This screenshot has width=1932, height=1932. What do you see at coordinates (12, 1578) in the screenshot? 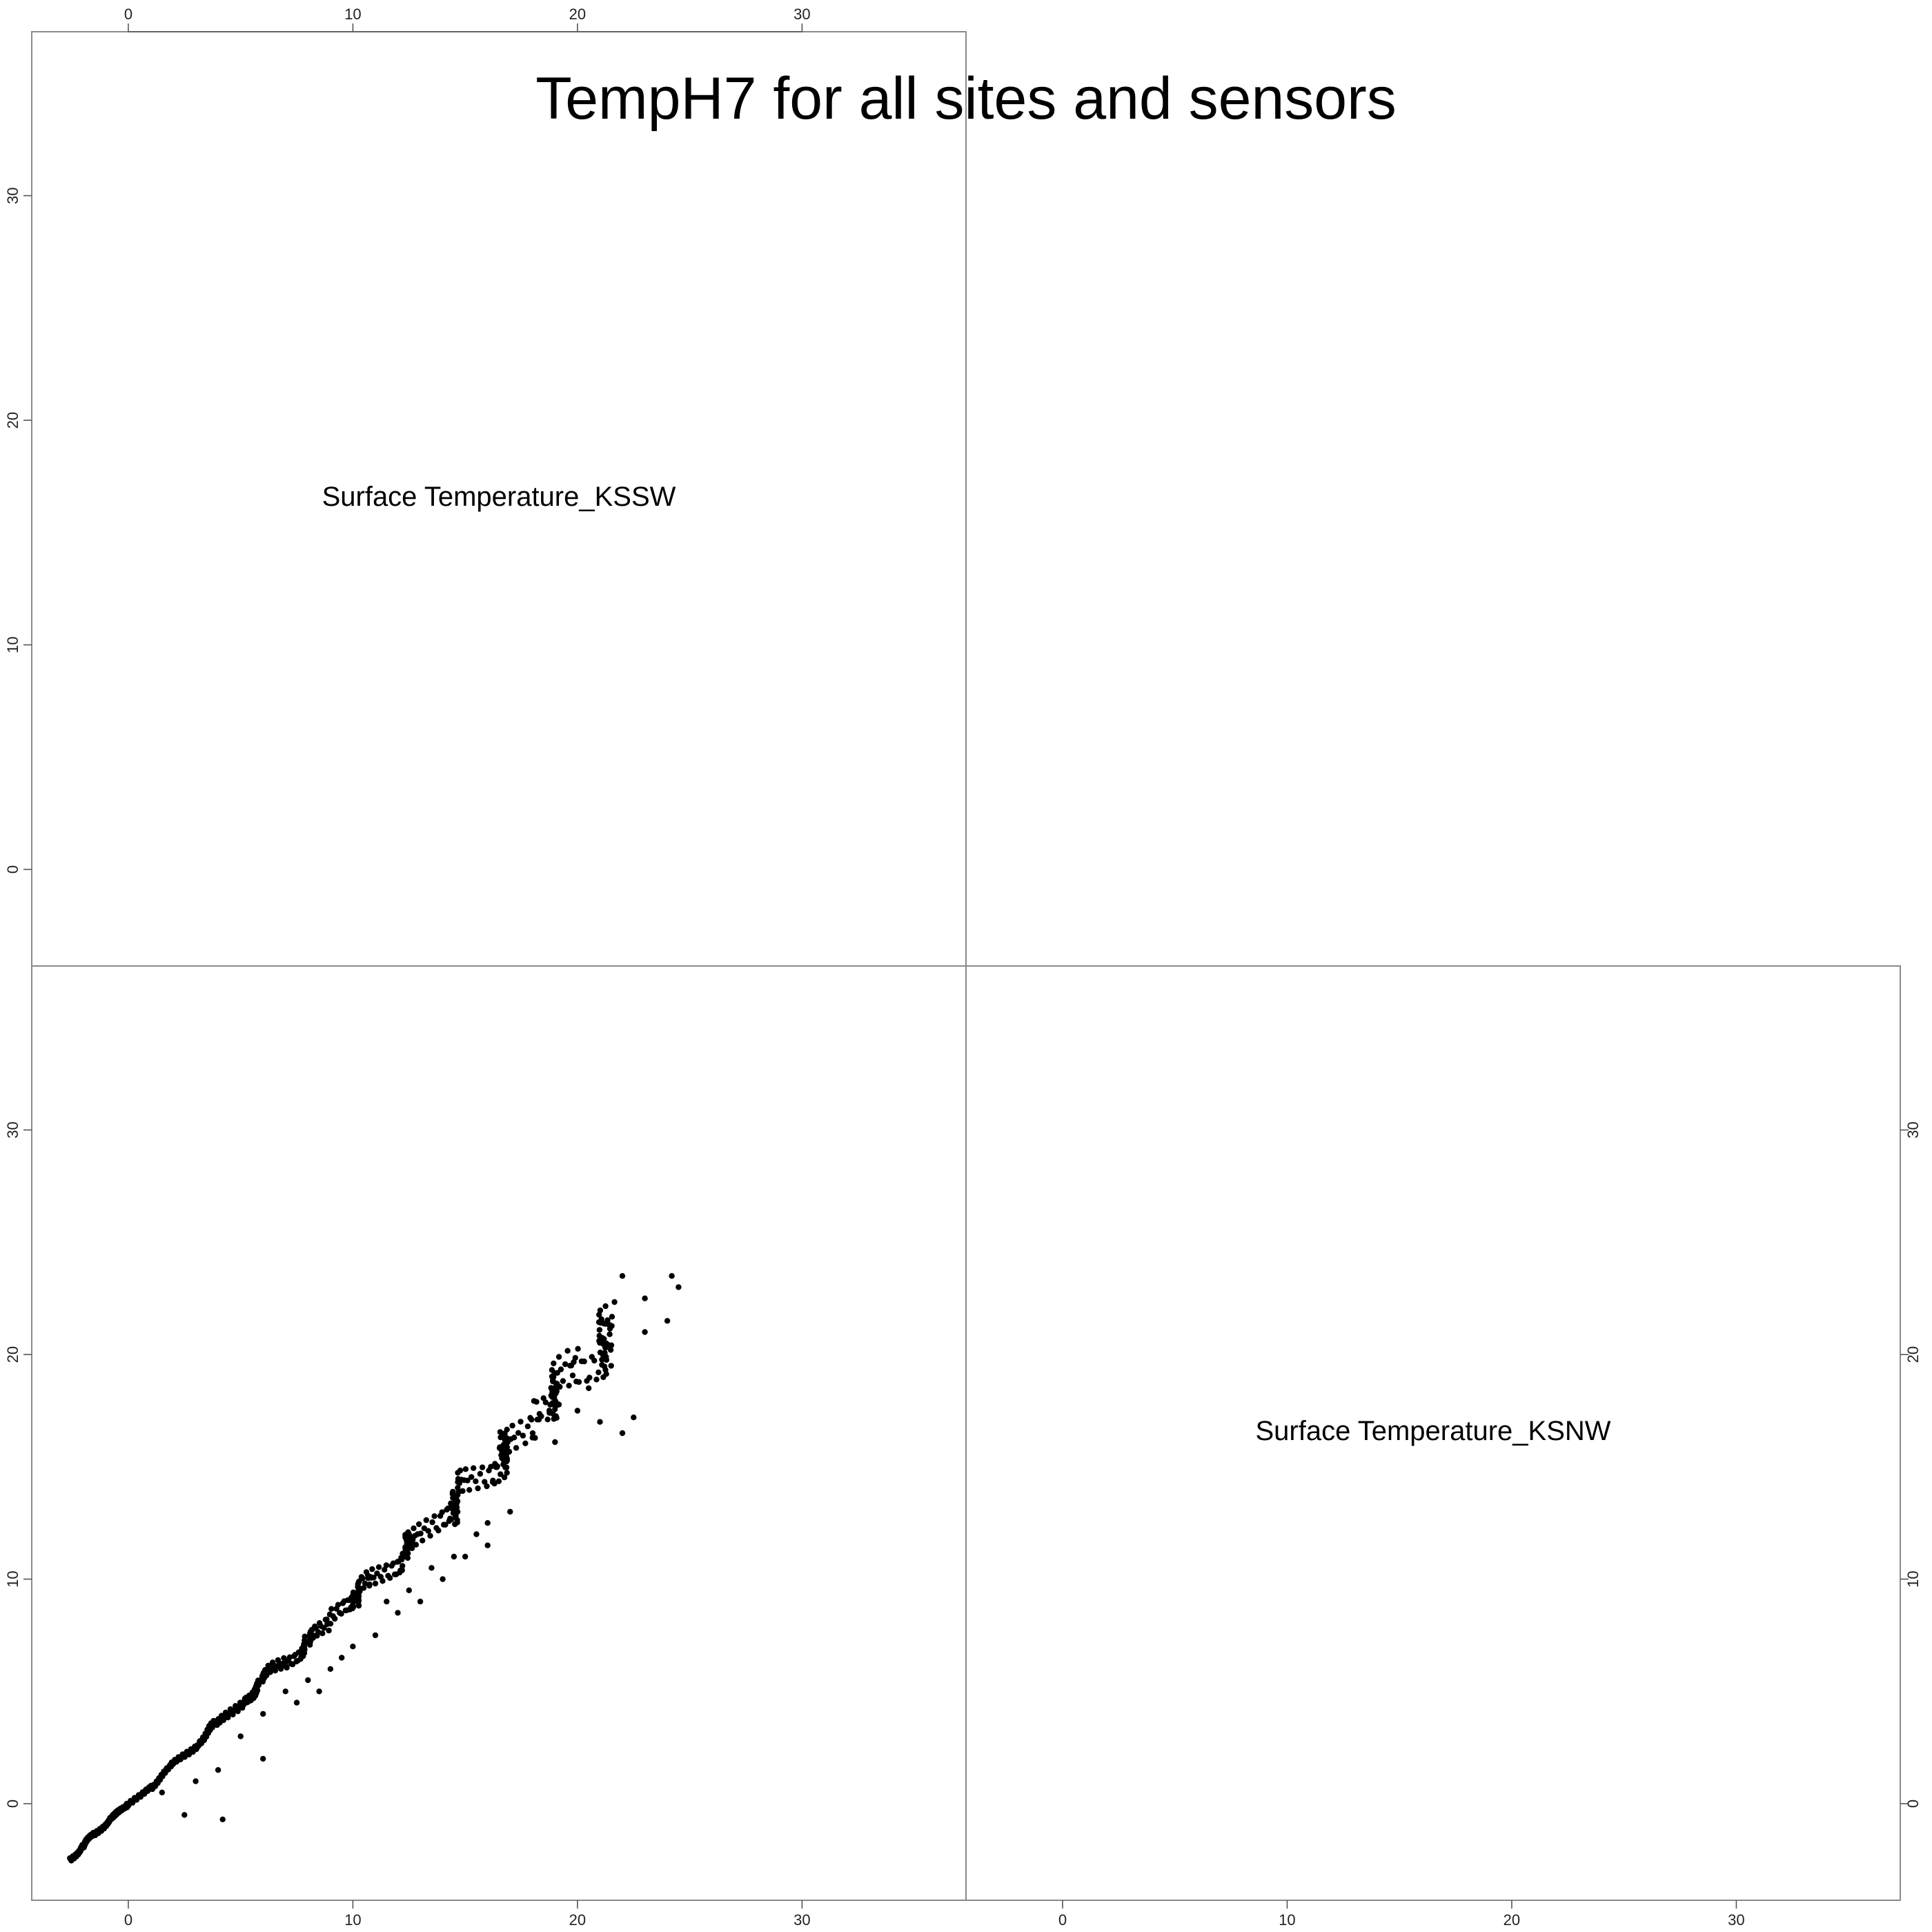
I see `tick-label-left-row1: 10` at bounding box center [12, 1578].